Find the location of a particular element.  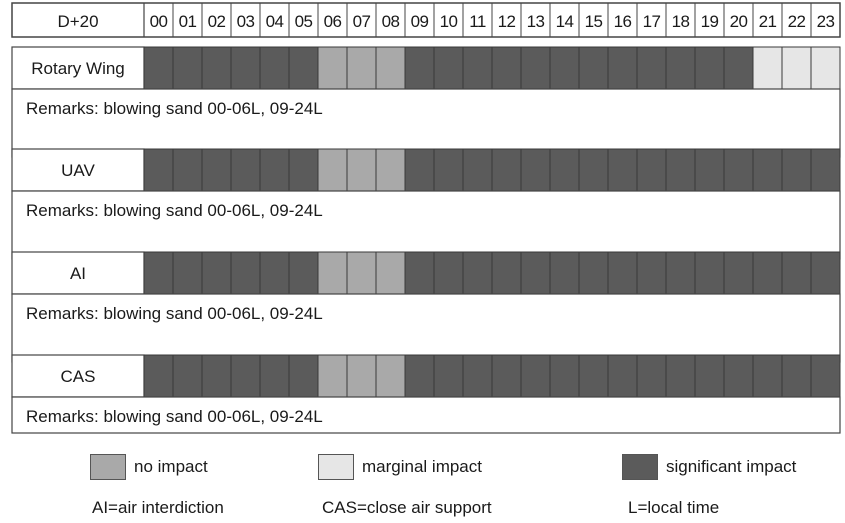

remarks-cas: Remarks: blowing sand 00-06L, 09-24L is located at coordinates (174, 416).